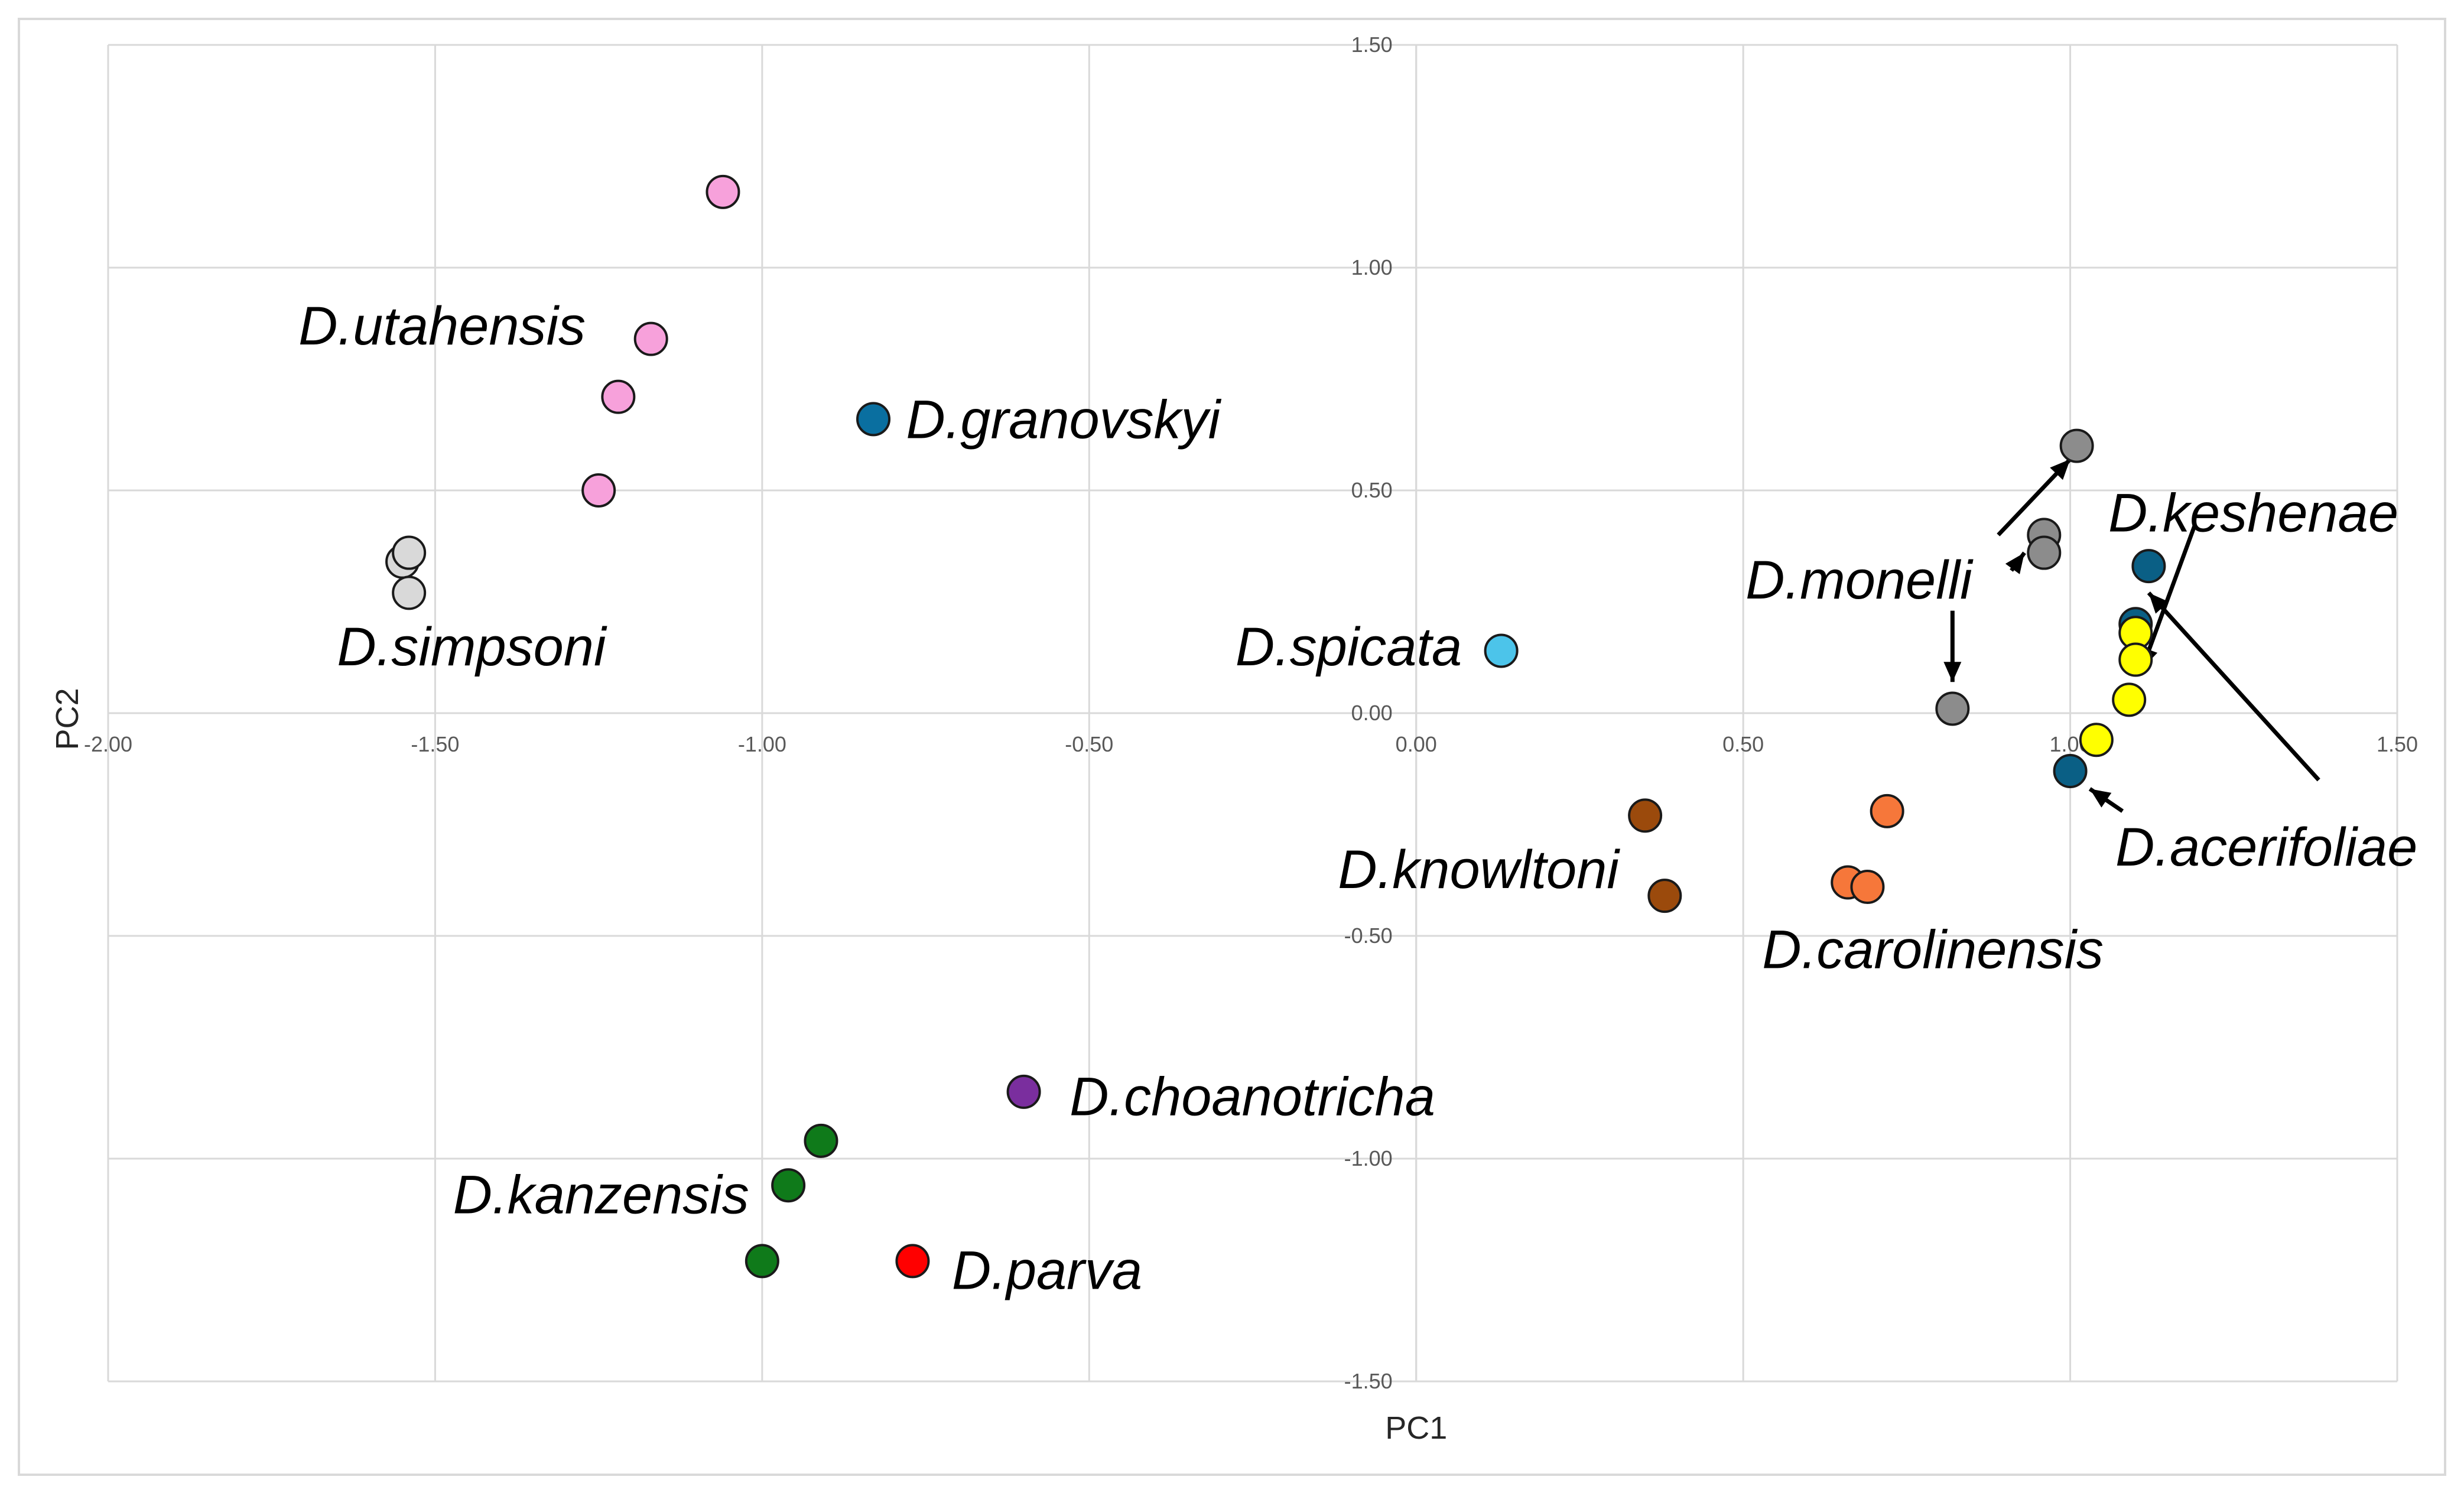 The image size is (2464, 1496). I want to click on species-label: D.monelli, so click(1859, 580).